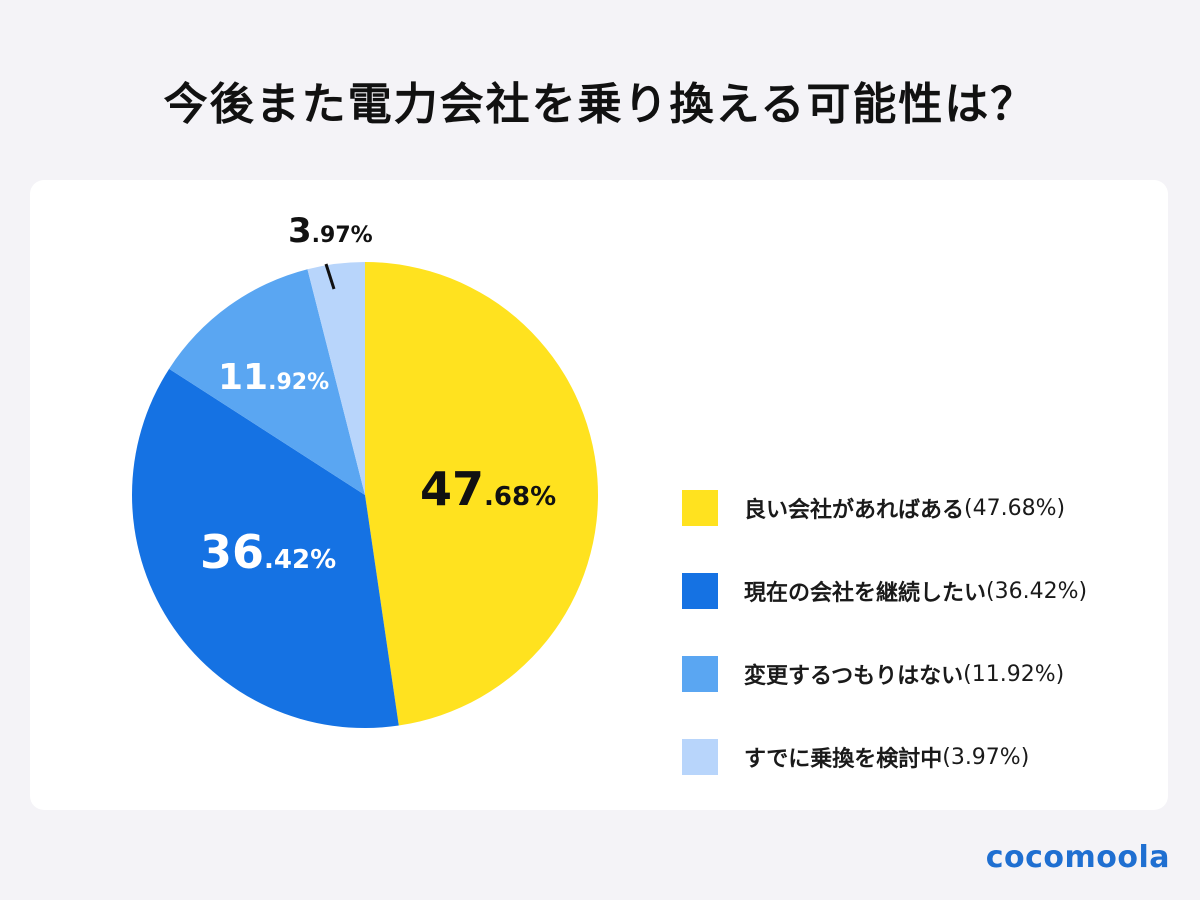  I want to click on legend-swatch-blue, so click(700, 591).